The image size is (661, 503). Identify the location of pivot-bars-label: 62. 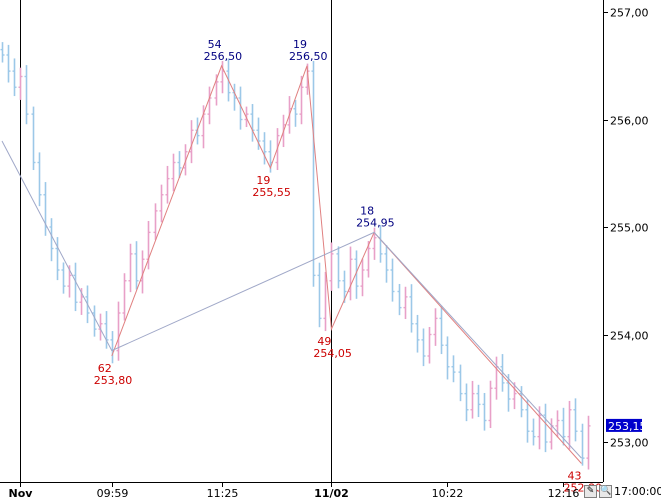
(105, 368).